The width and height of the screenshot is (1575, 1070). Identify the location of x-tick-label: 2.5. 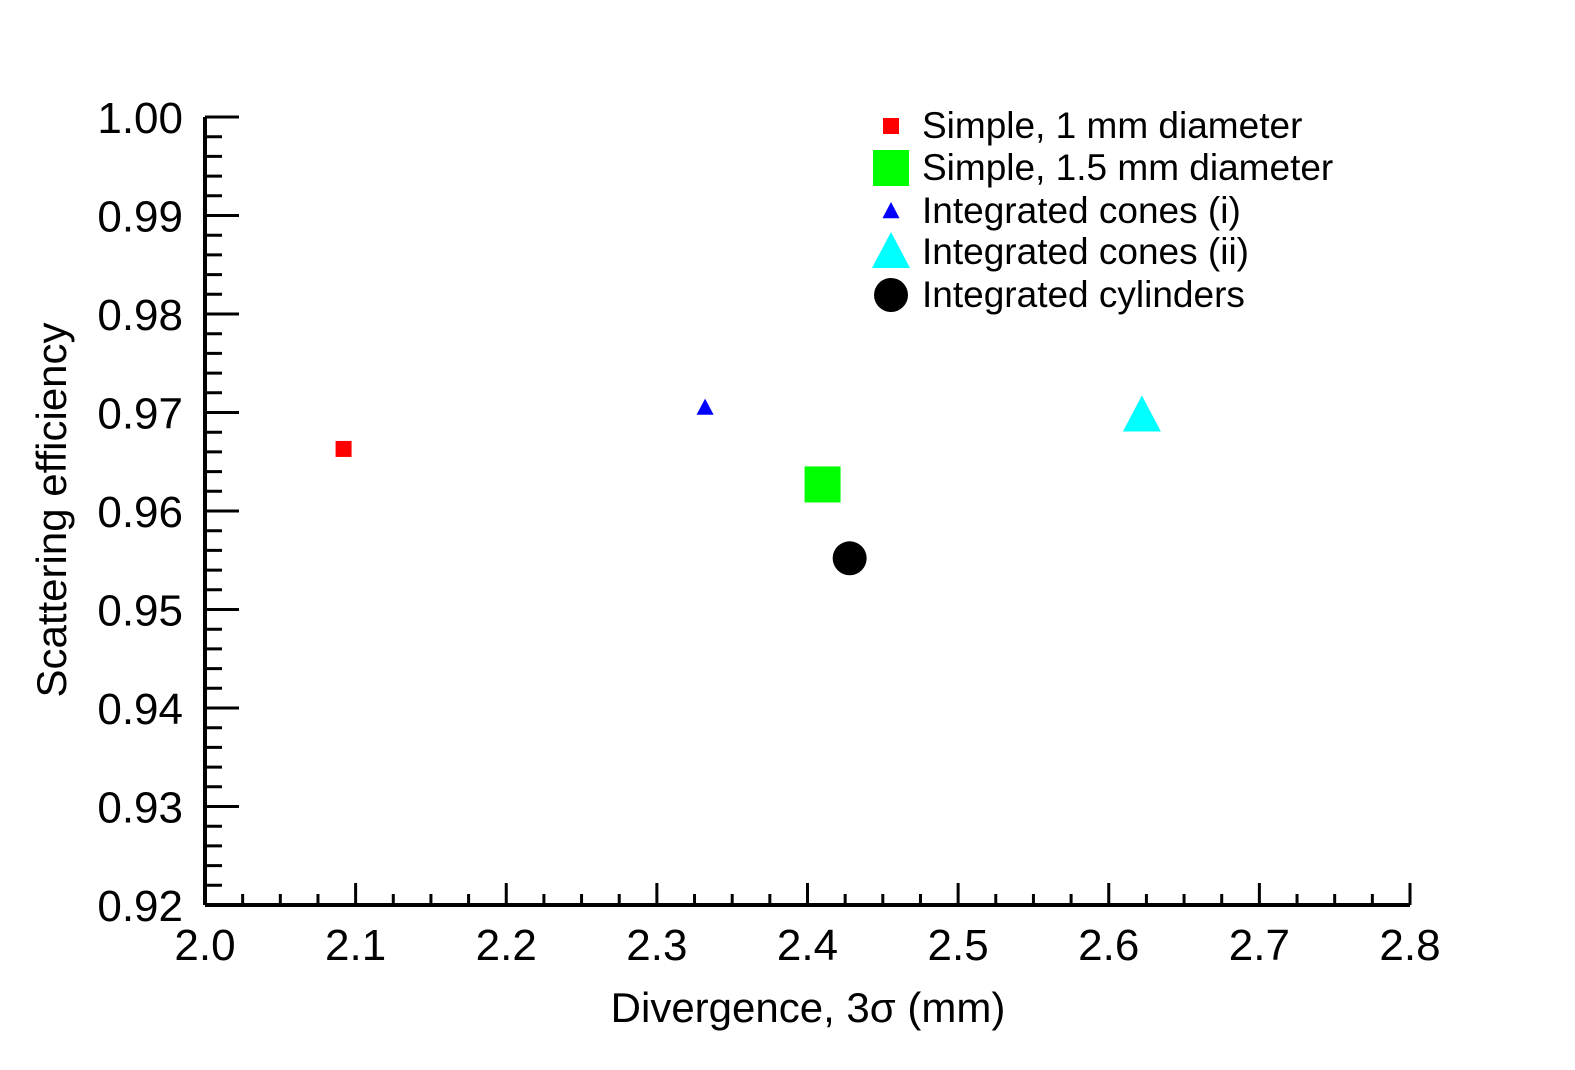
(958, 945).